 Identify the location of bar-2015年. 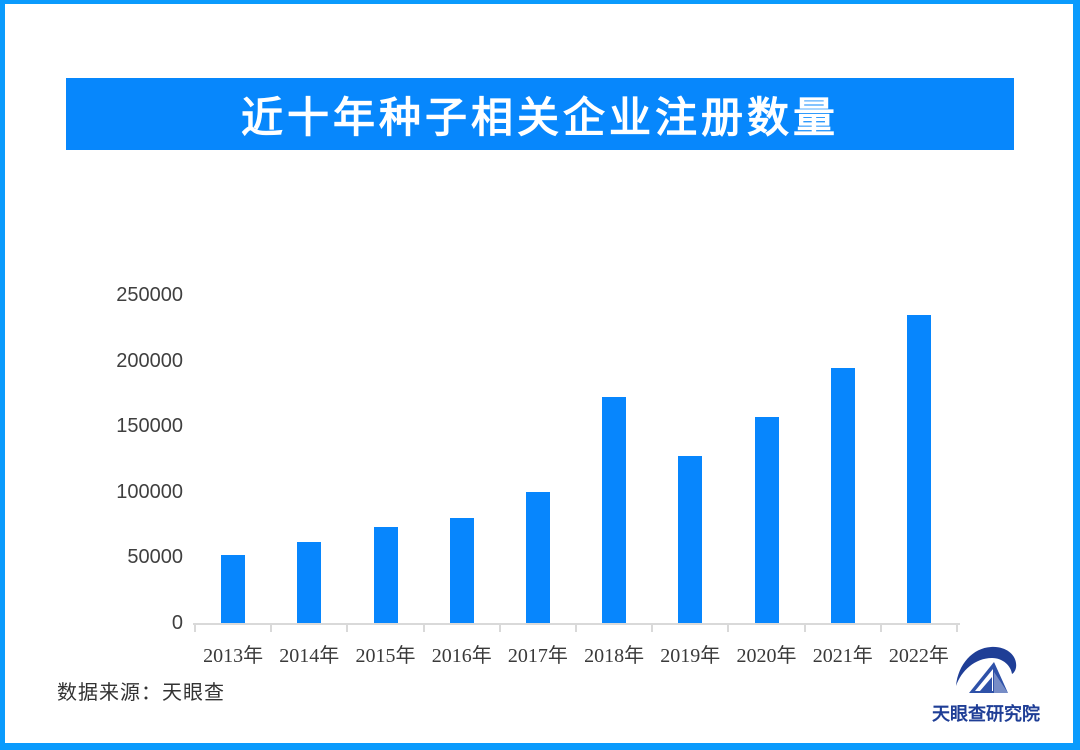
(385, 575).